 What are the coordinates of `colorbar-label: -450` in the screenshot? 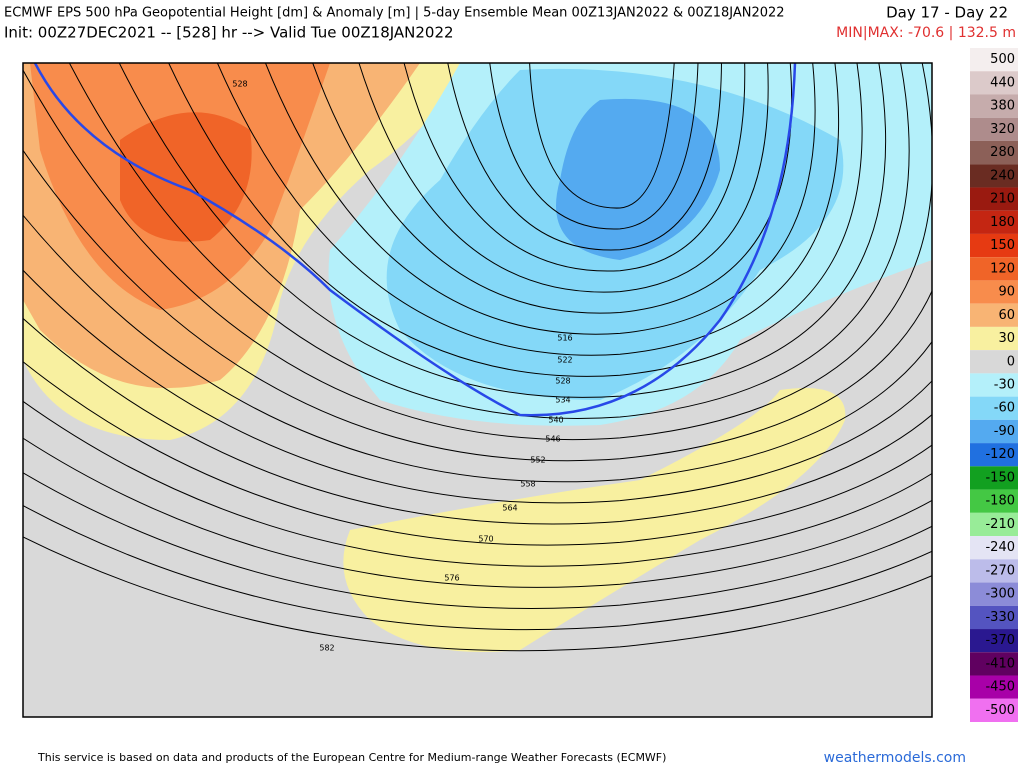 It's located at (1000, 687).